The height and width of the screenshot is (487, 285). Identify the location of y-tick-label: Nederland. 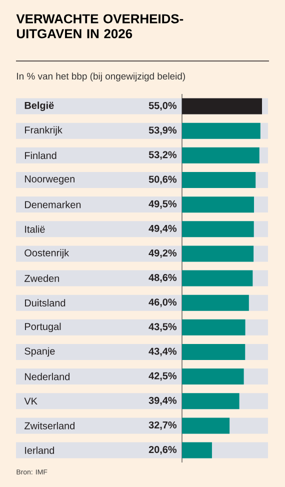
(47, 376).